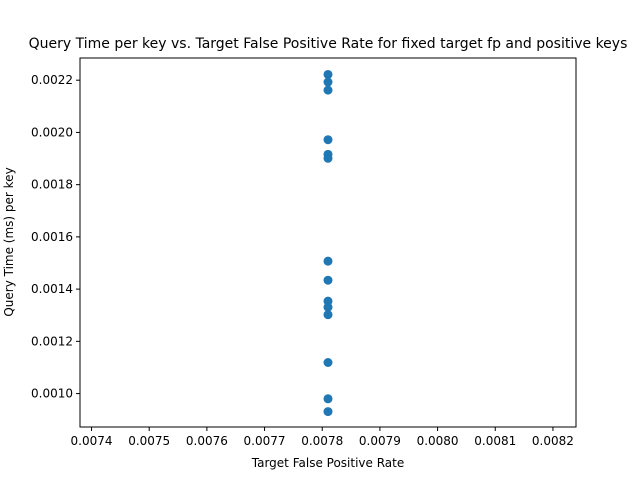  Describe the element at coordinates (327, 463) in the screenshot. I see `x-axis-label: Target False Positive Rate` at that location.